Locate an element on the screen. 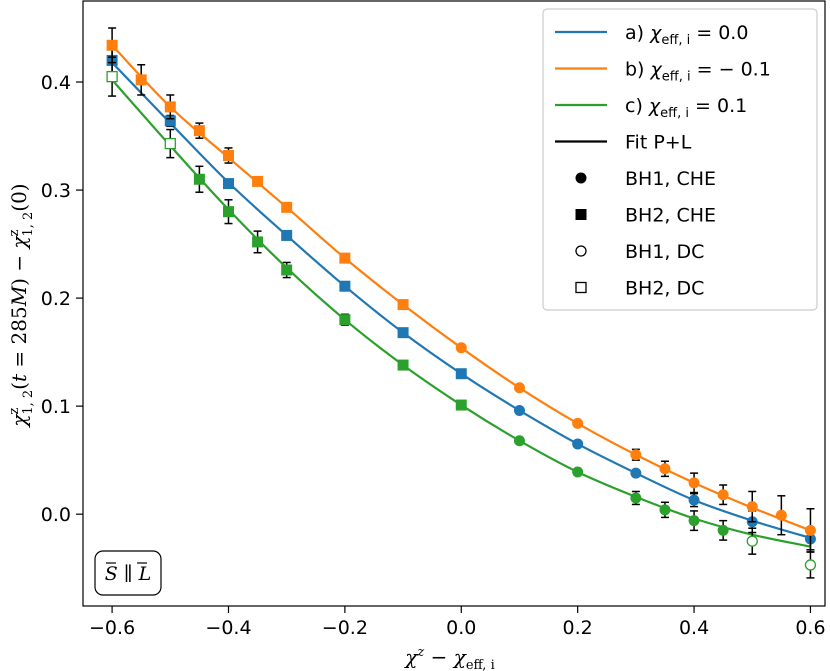  y-axis: 0.0 0.1 0.2 0.3 0.4 is located at coordinates (62, 299).